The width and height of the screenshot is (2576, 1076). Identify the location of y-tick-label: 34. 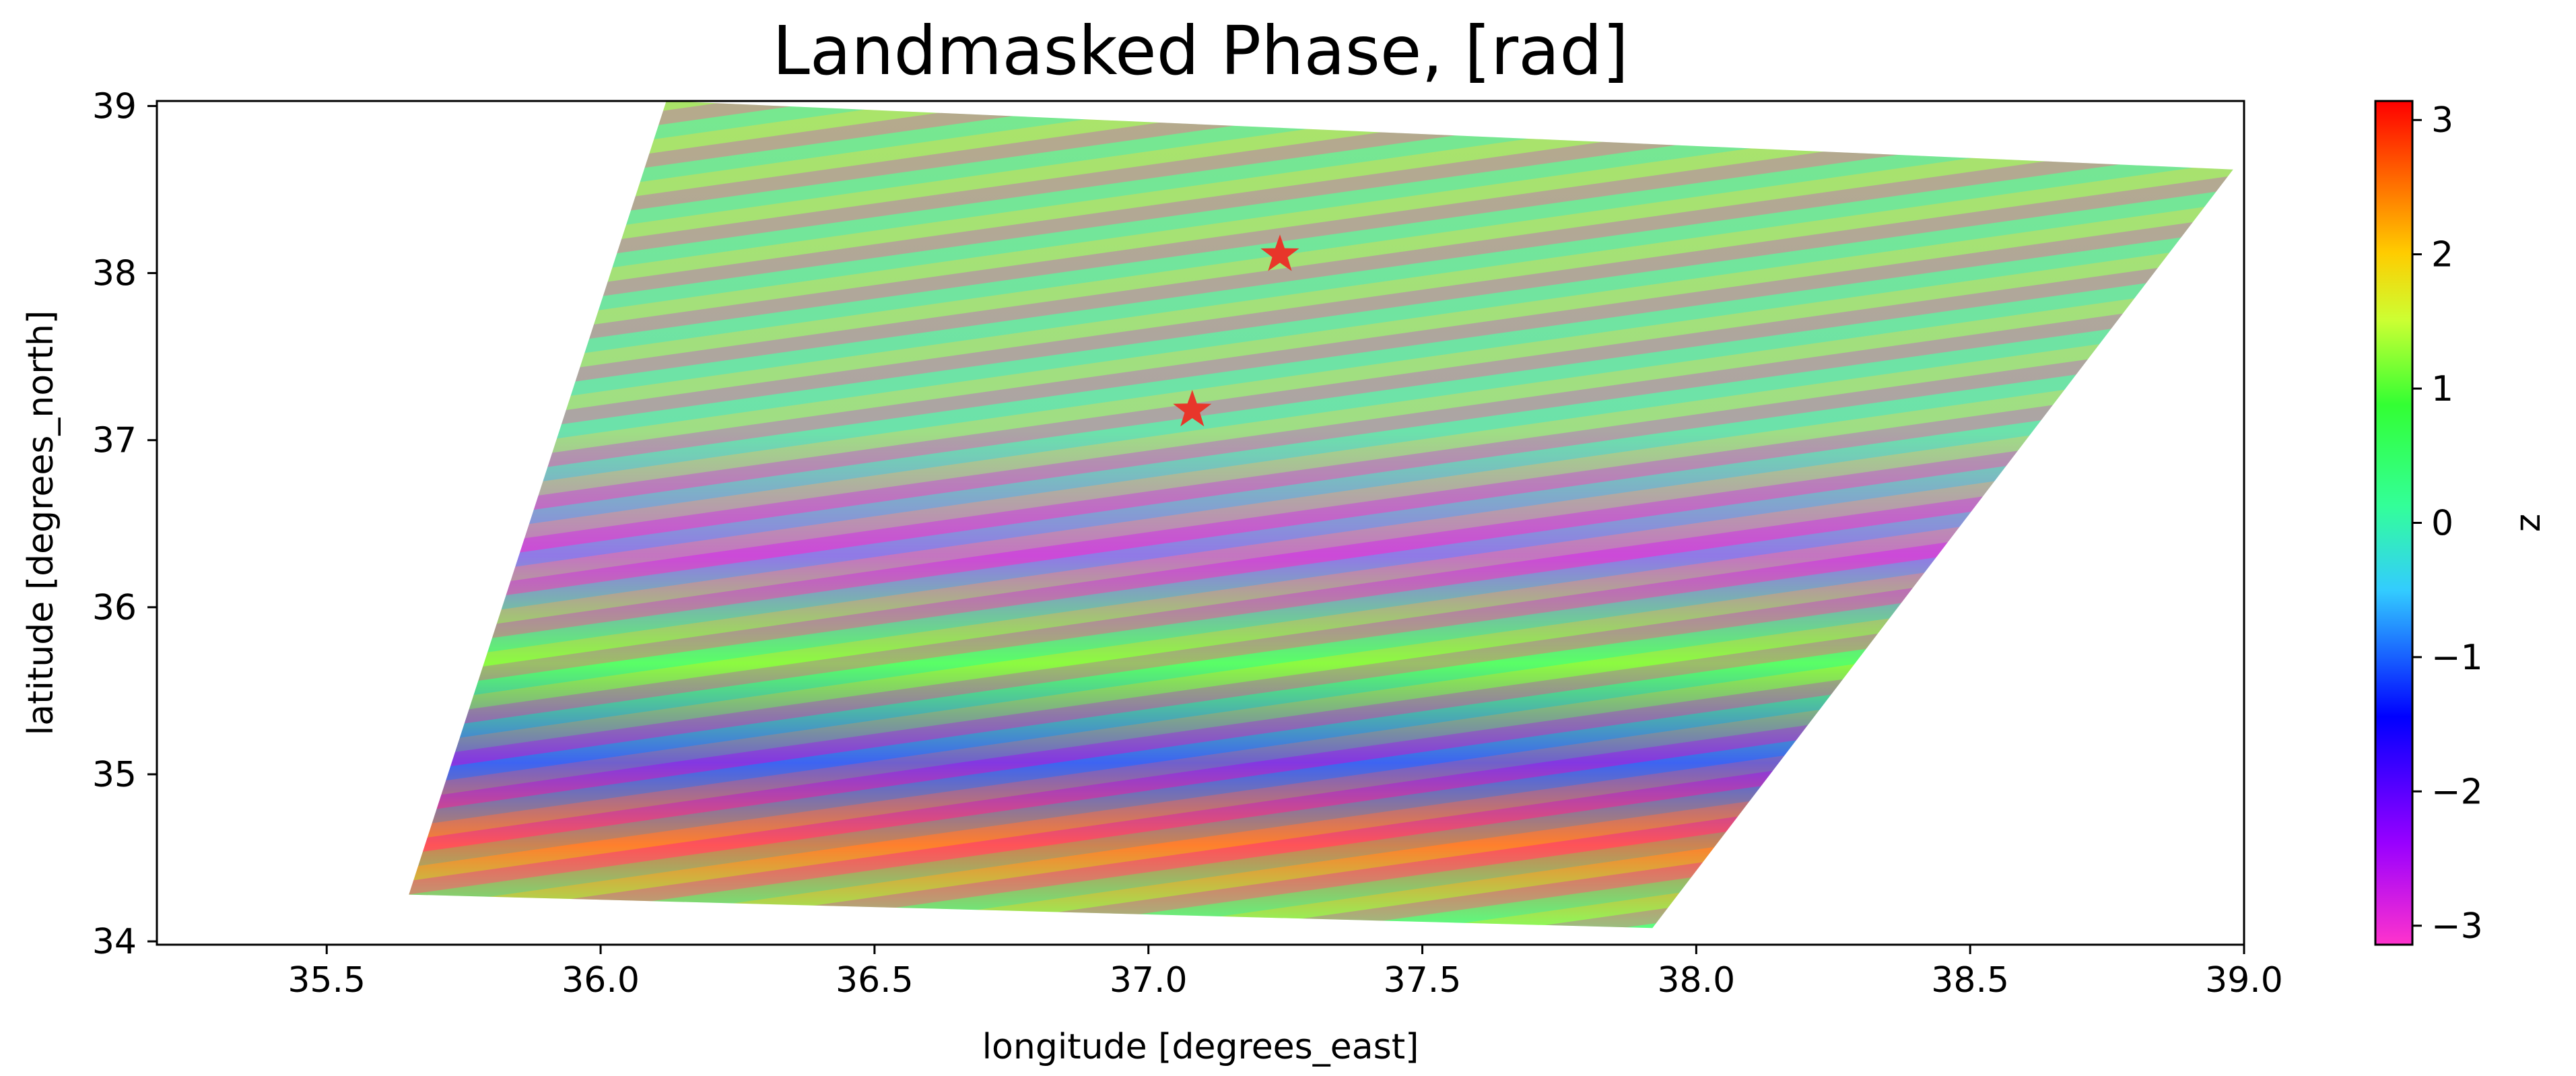
(115, 942).